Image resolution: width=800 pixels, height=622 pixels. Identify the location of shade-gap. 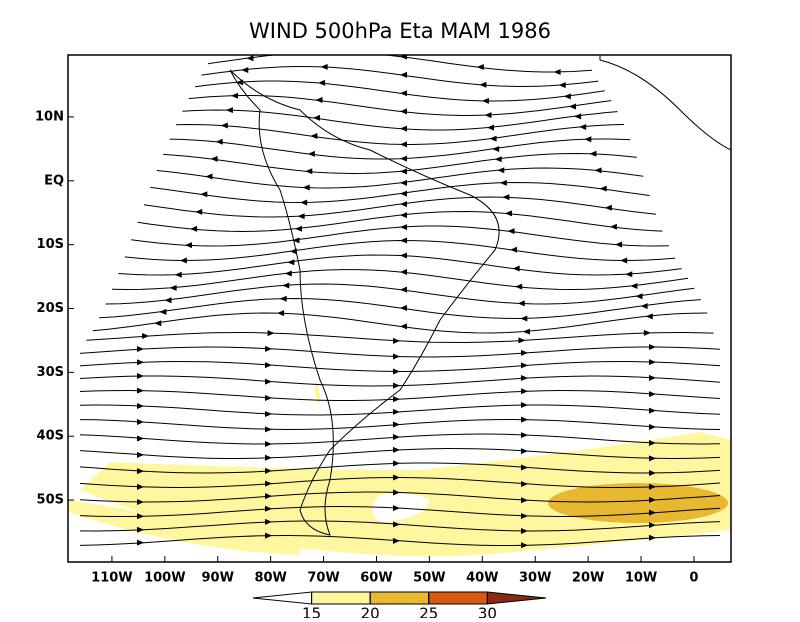
(401, 507).